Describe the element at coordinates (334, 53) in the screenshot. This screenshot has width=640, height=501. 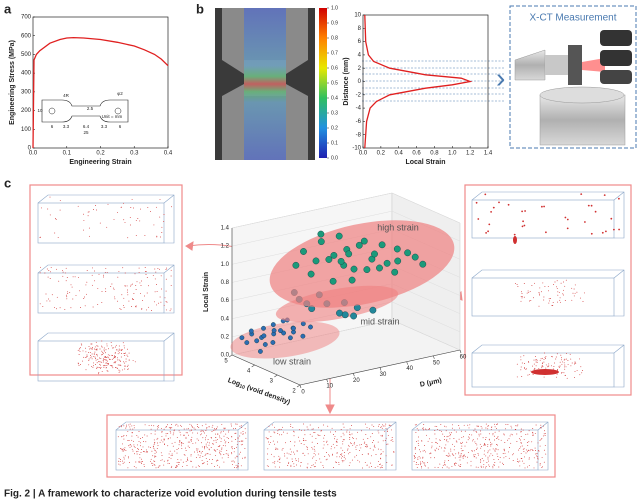
I see `colorbar-label: 0.7` at that location.